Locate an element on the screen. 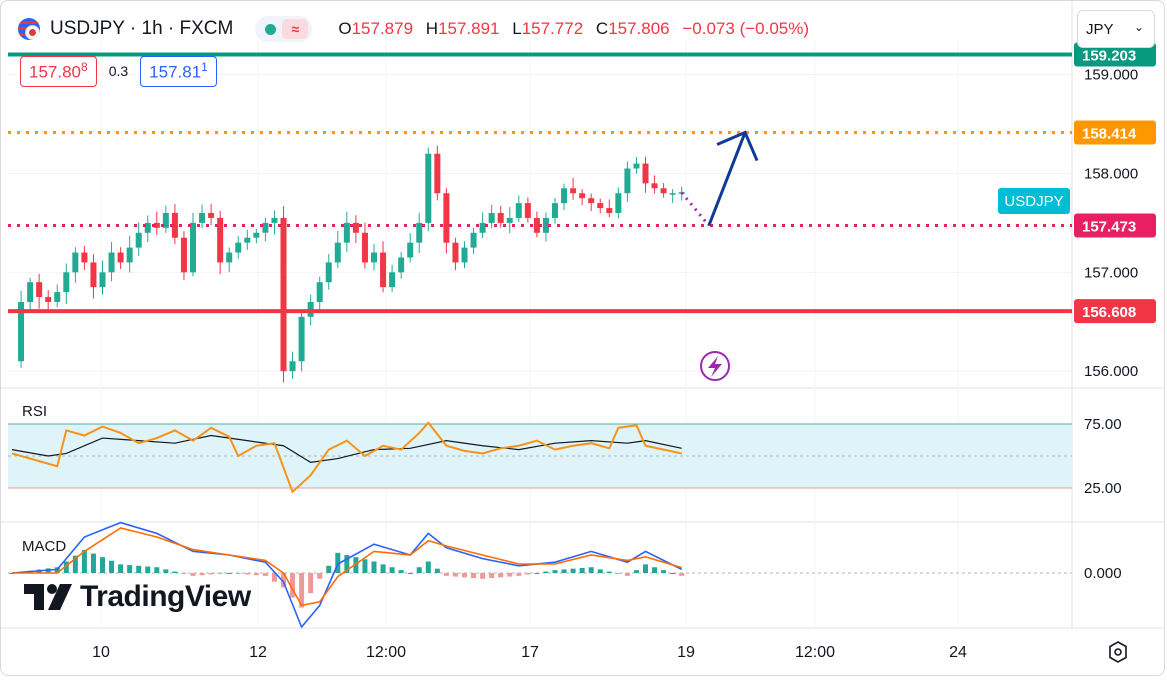 This screenshot has height=683, width=1167. currency-selector: JPY ⌄ is located at coordinates (1116, 29).